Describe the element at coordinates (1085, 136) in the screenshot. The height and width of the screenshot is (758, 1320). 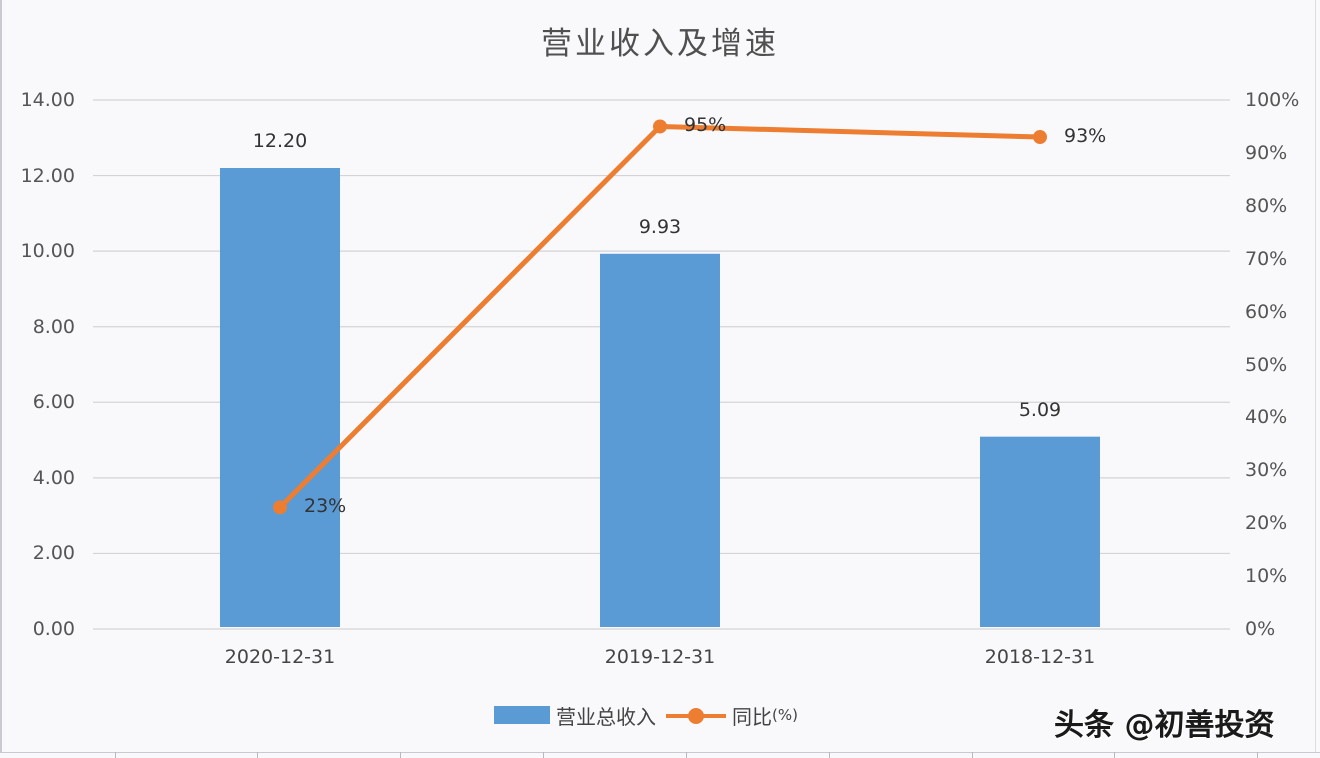
I see `growth-value-label: 93%` at that location.